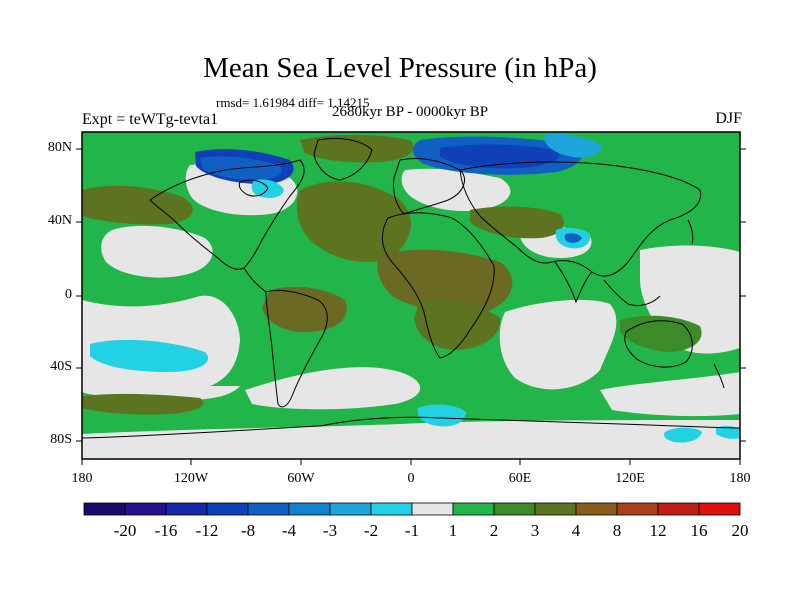 The width and height of the screenshot is (800, 600). Describe the element at coordinates (412, 530) in the screenshot. I see `colorbar-label-7: -1` at that location.